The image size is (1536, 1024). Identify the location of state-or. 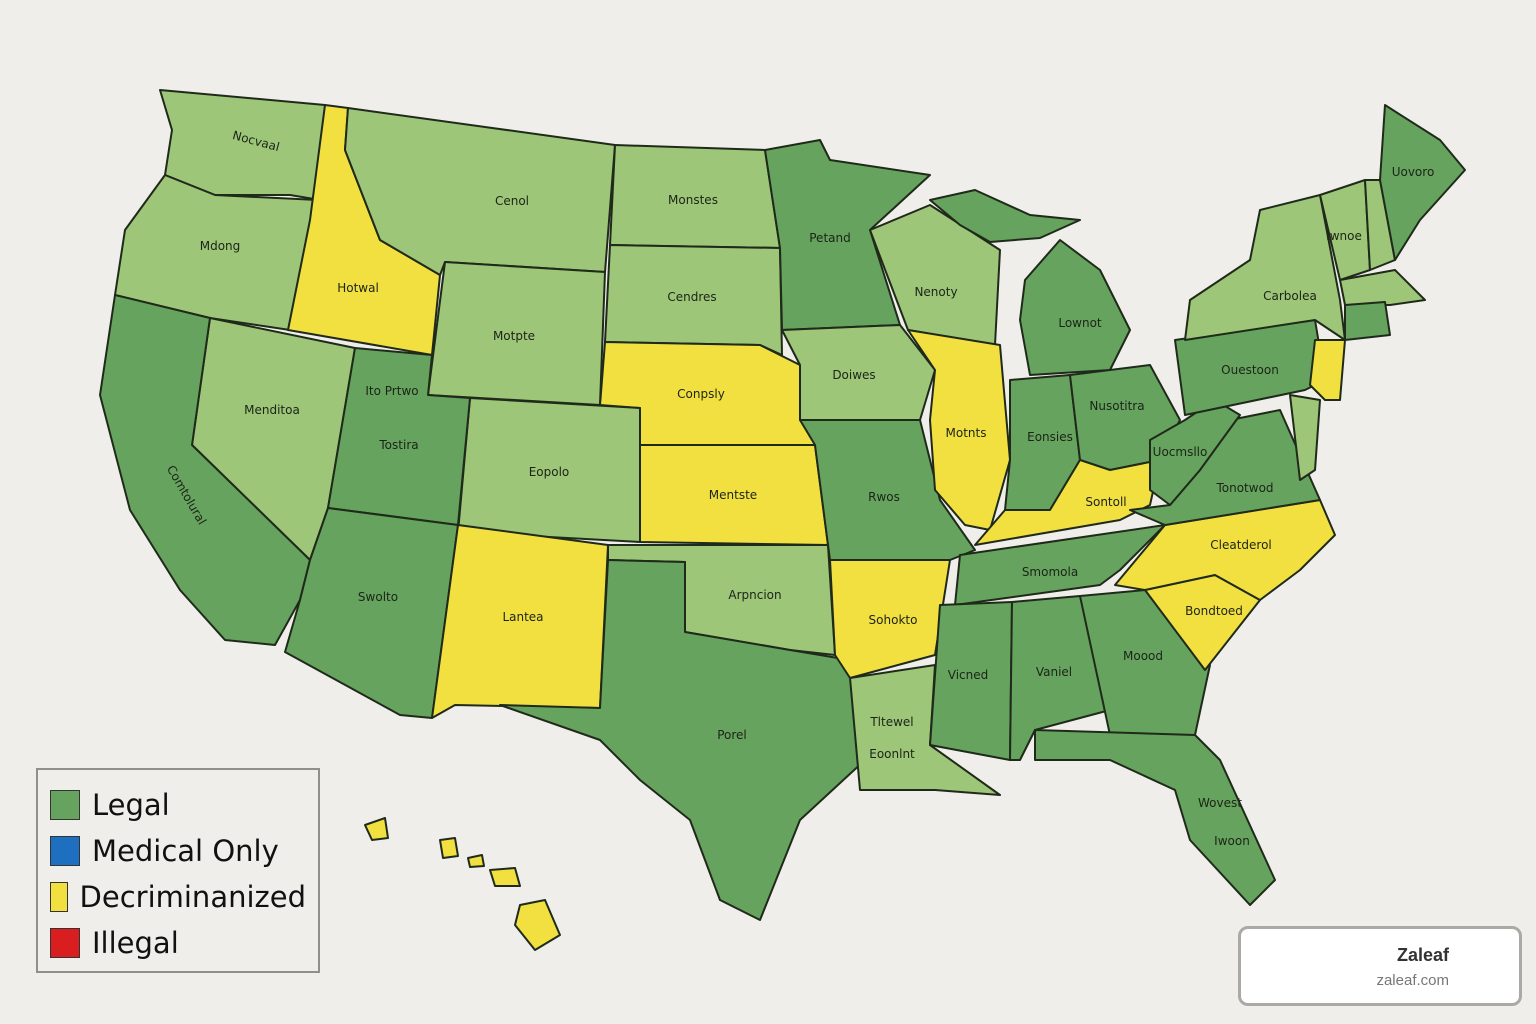
(216, 252).